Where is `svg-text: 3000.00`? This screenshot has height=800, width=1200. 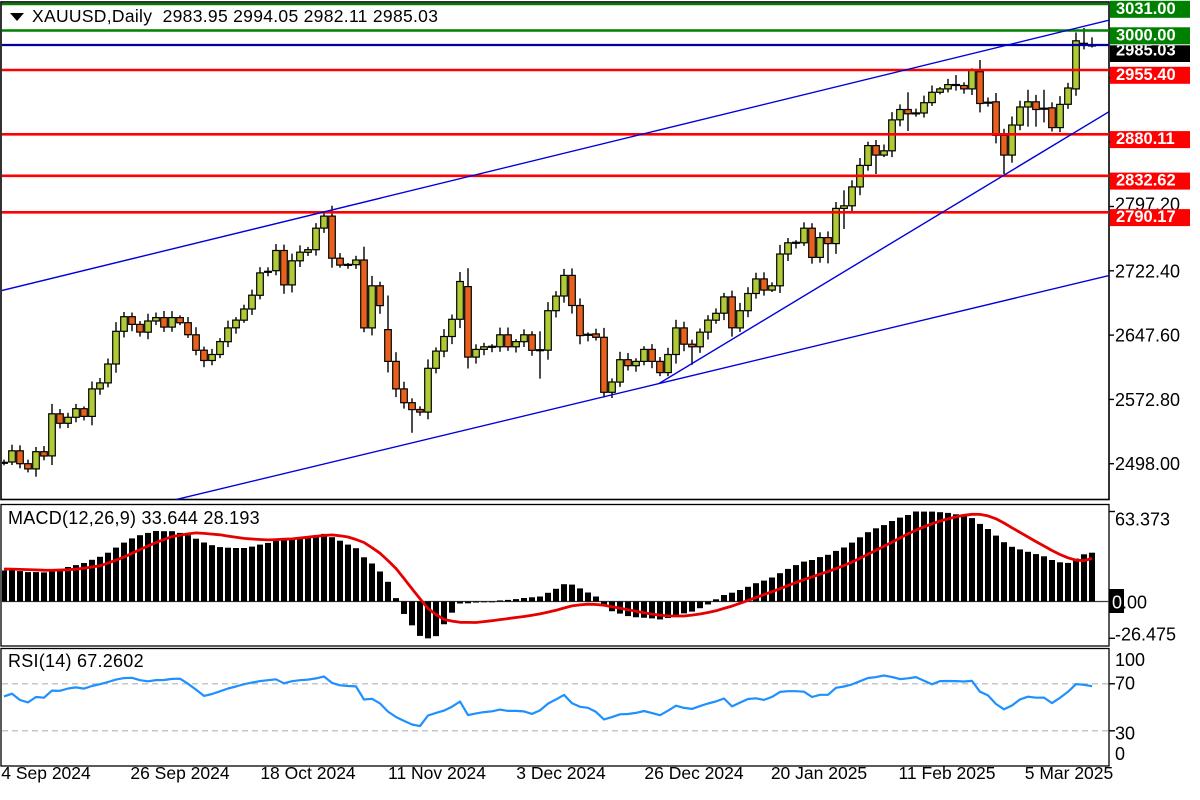
svg-text: 3000.00 is located at coordinates (1146, 35).